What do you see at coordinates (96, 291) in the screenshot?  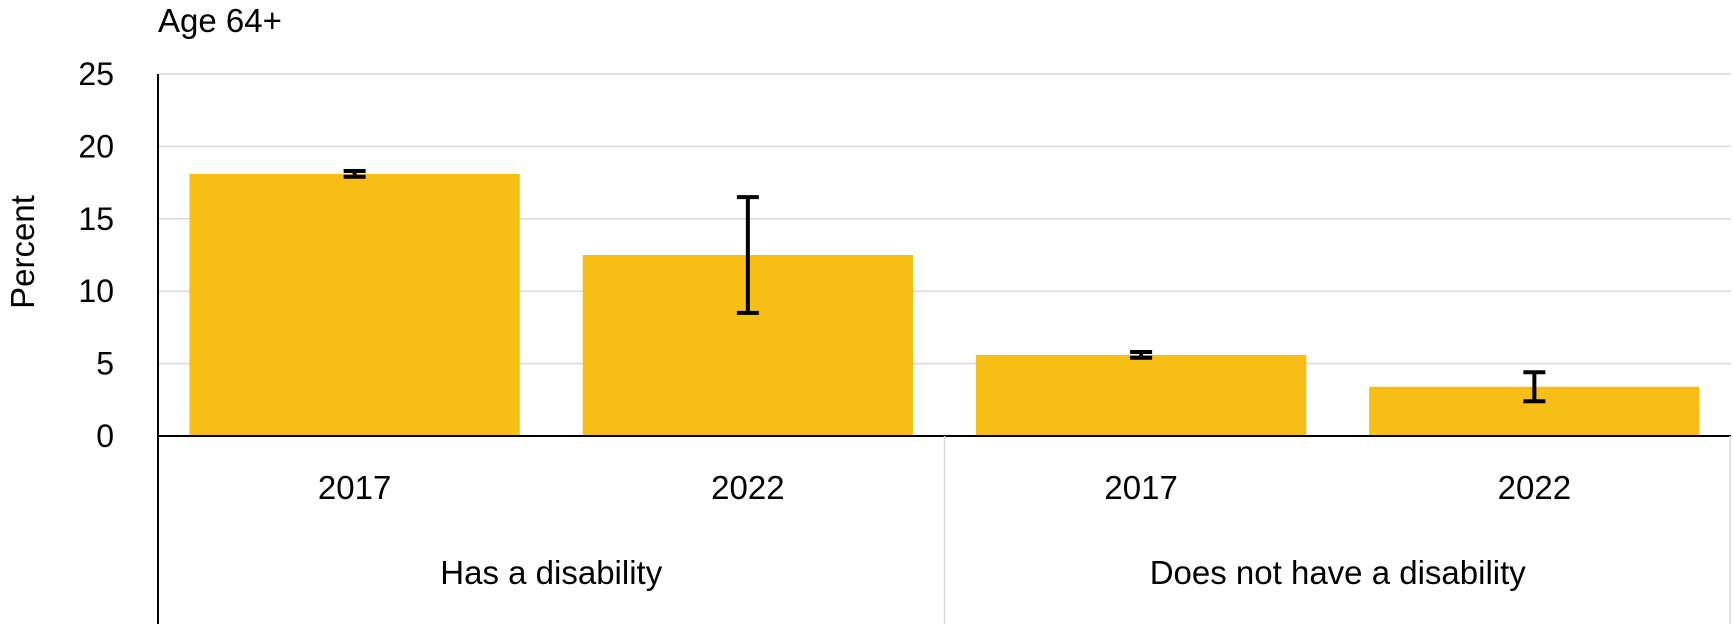 I see `y-tick-label: 10` at bounding box center [96, 291].